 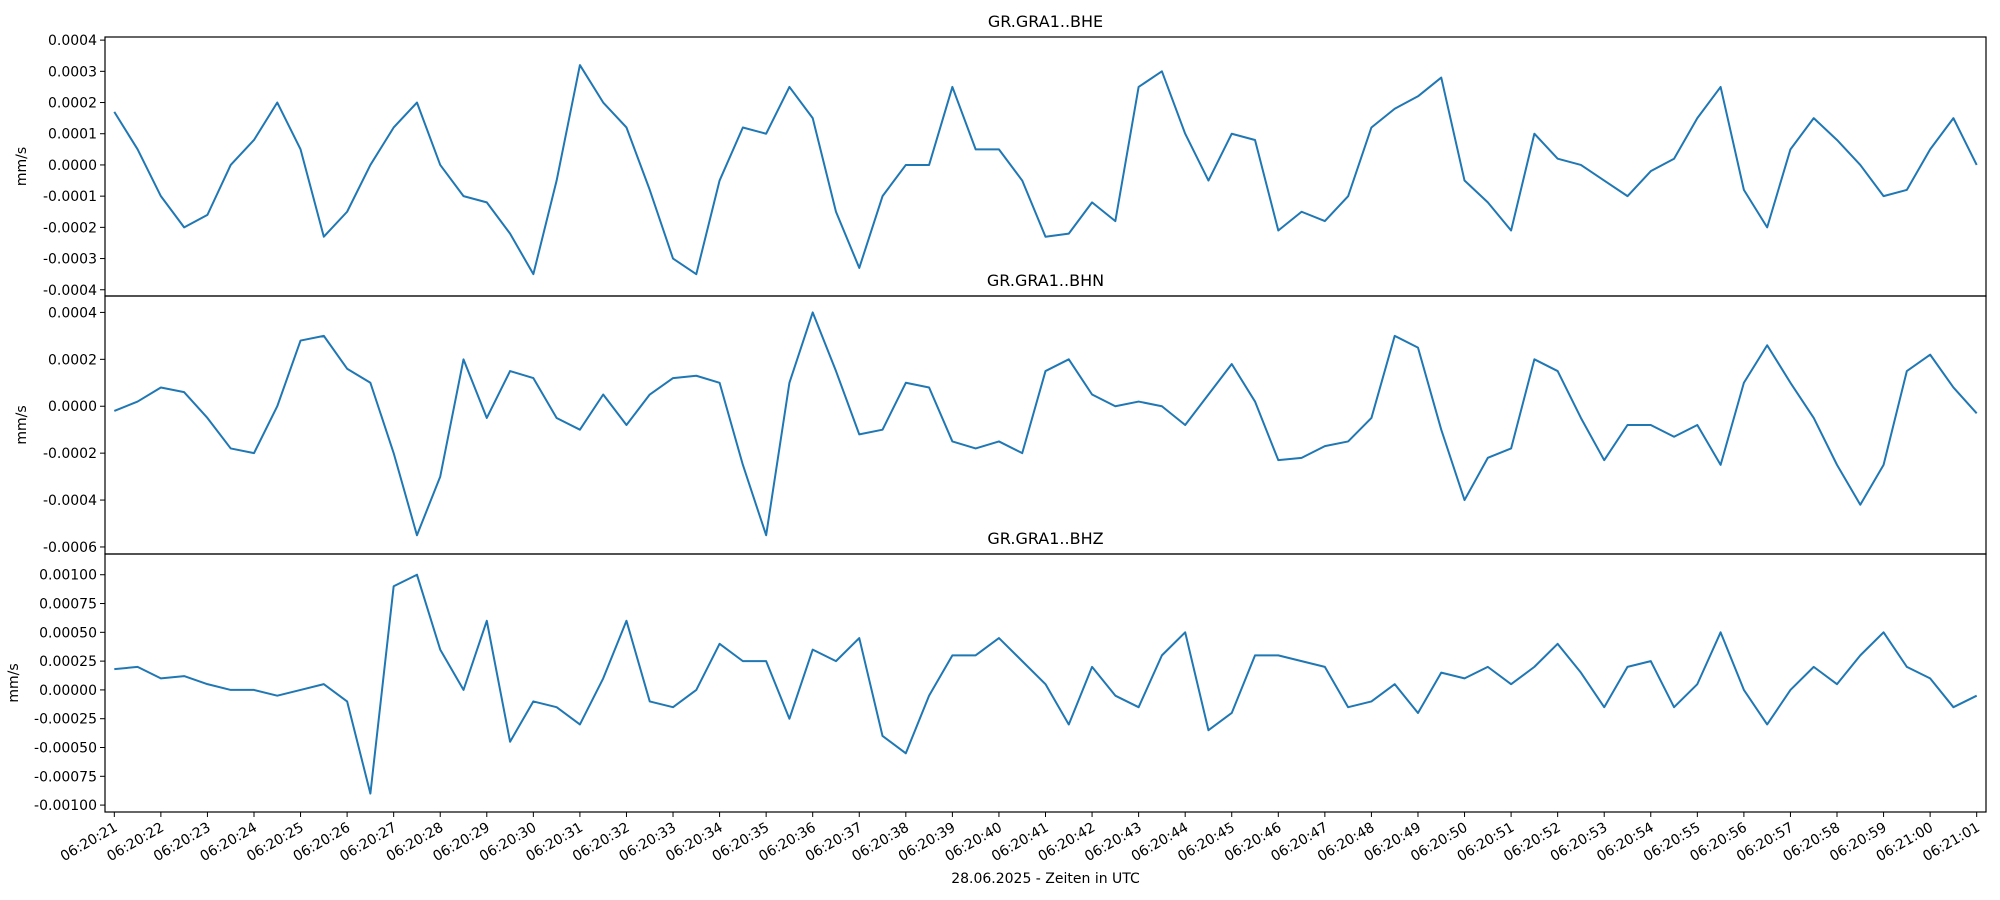 I want to click on y-tick-label: 0.00100, so click(x=68, y=576).